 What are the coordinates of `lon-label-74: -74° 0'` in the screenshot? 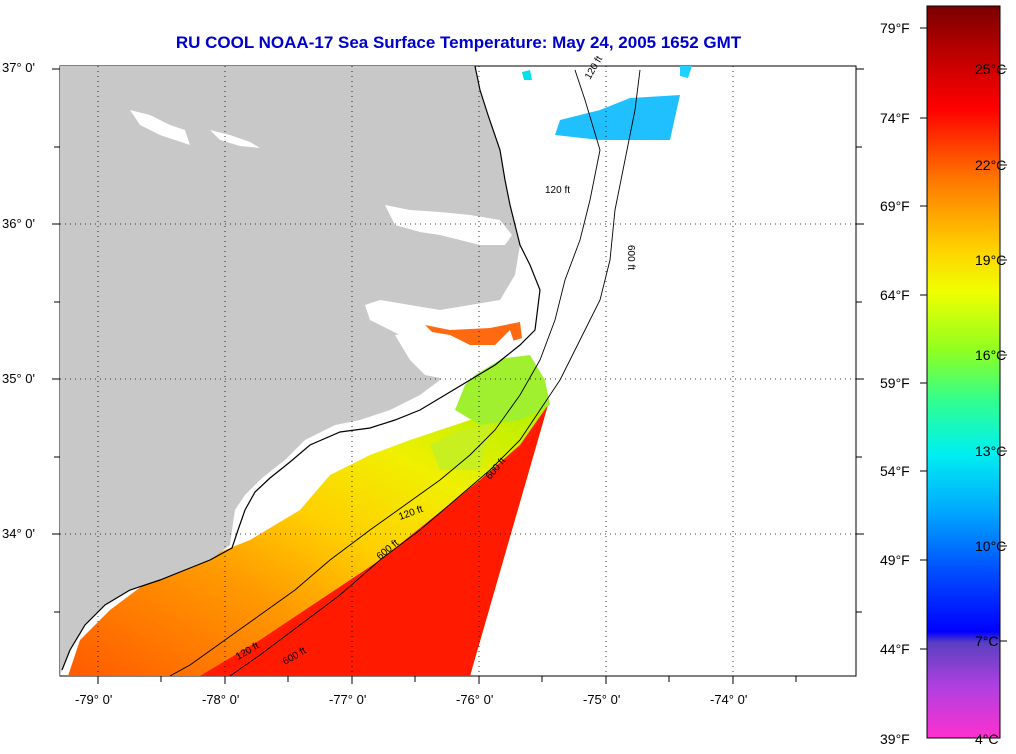 It's located at (729, 699).